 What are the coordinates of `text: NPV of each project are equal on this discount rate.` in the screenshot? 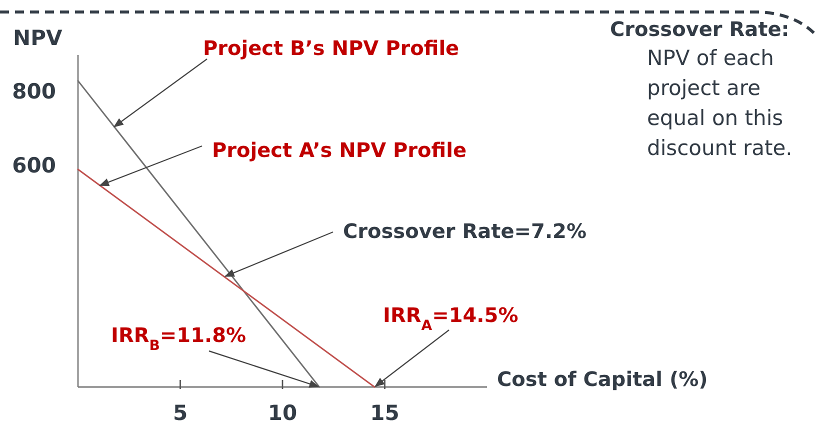 It's located at (719, 103).